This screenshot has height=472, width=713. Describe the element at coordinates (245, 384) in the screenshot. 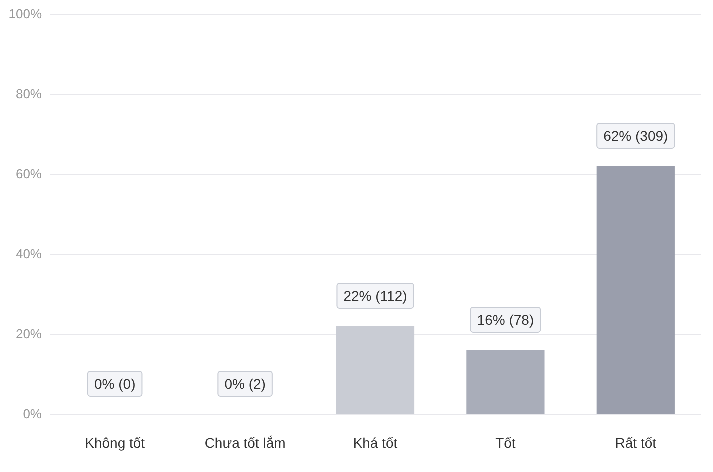

I see `data-label: 0% (2)` at that location.